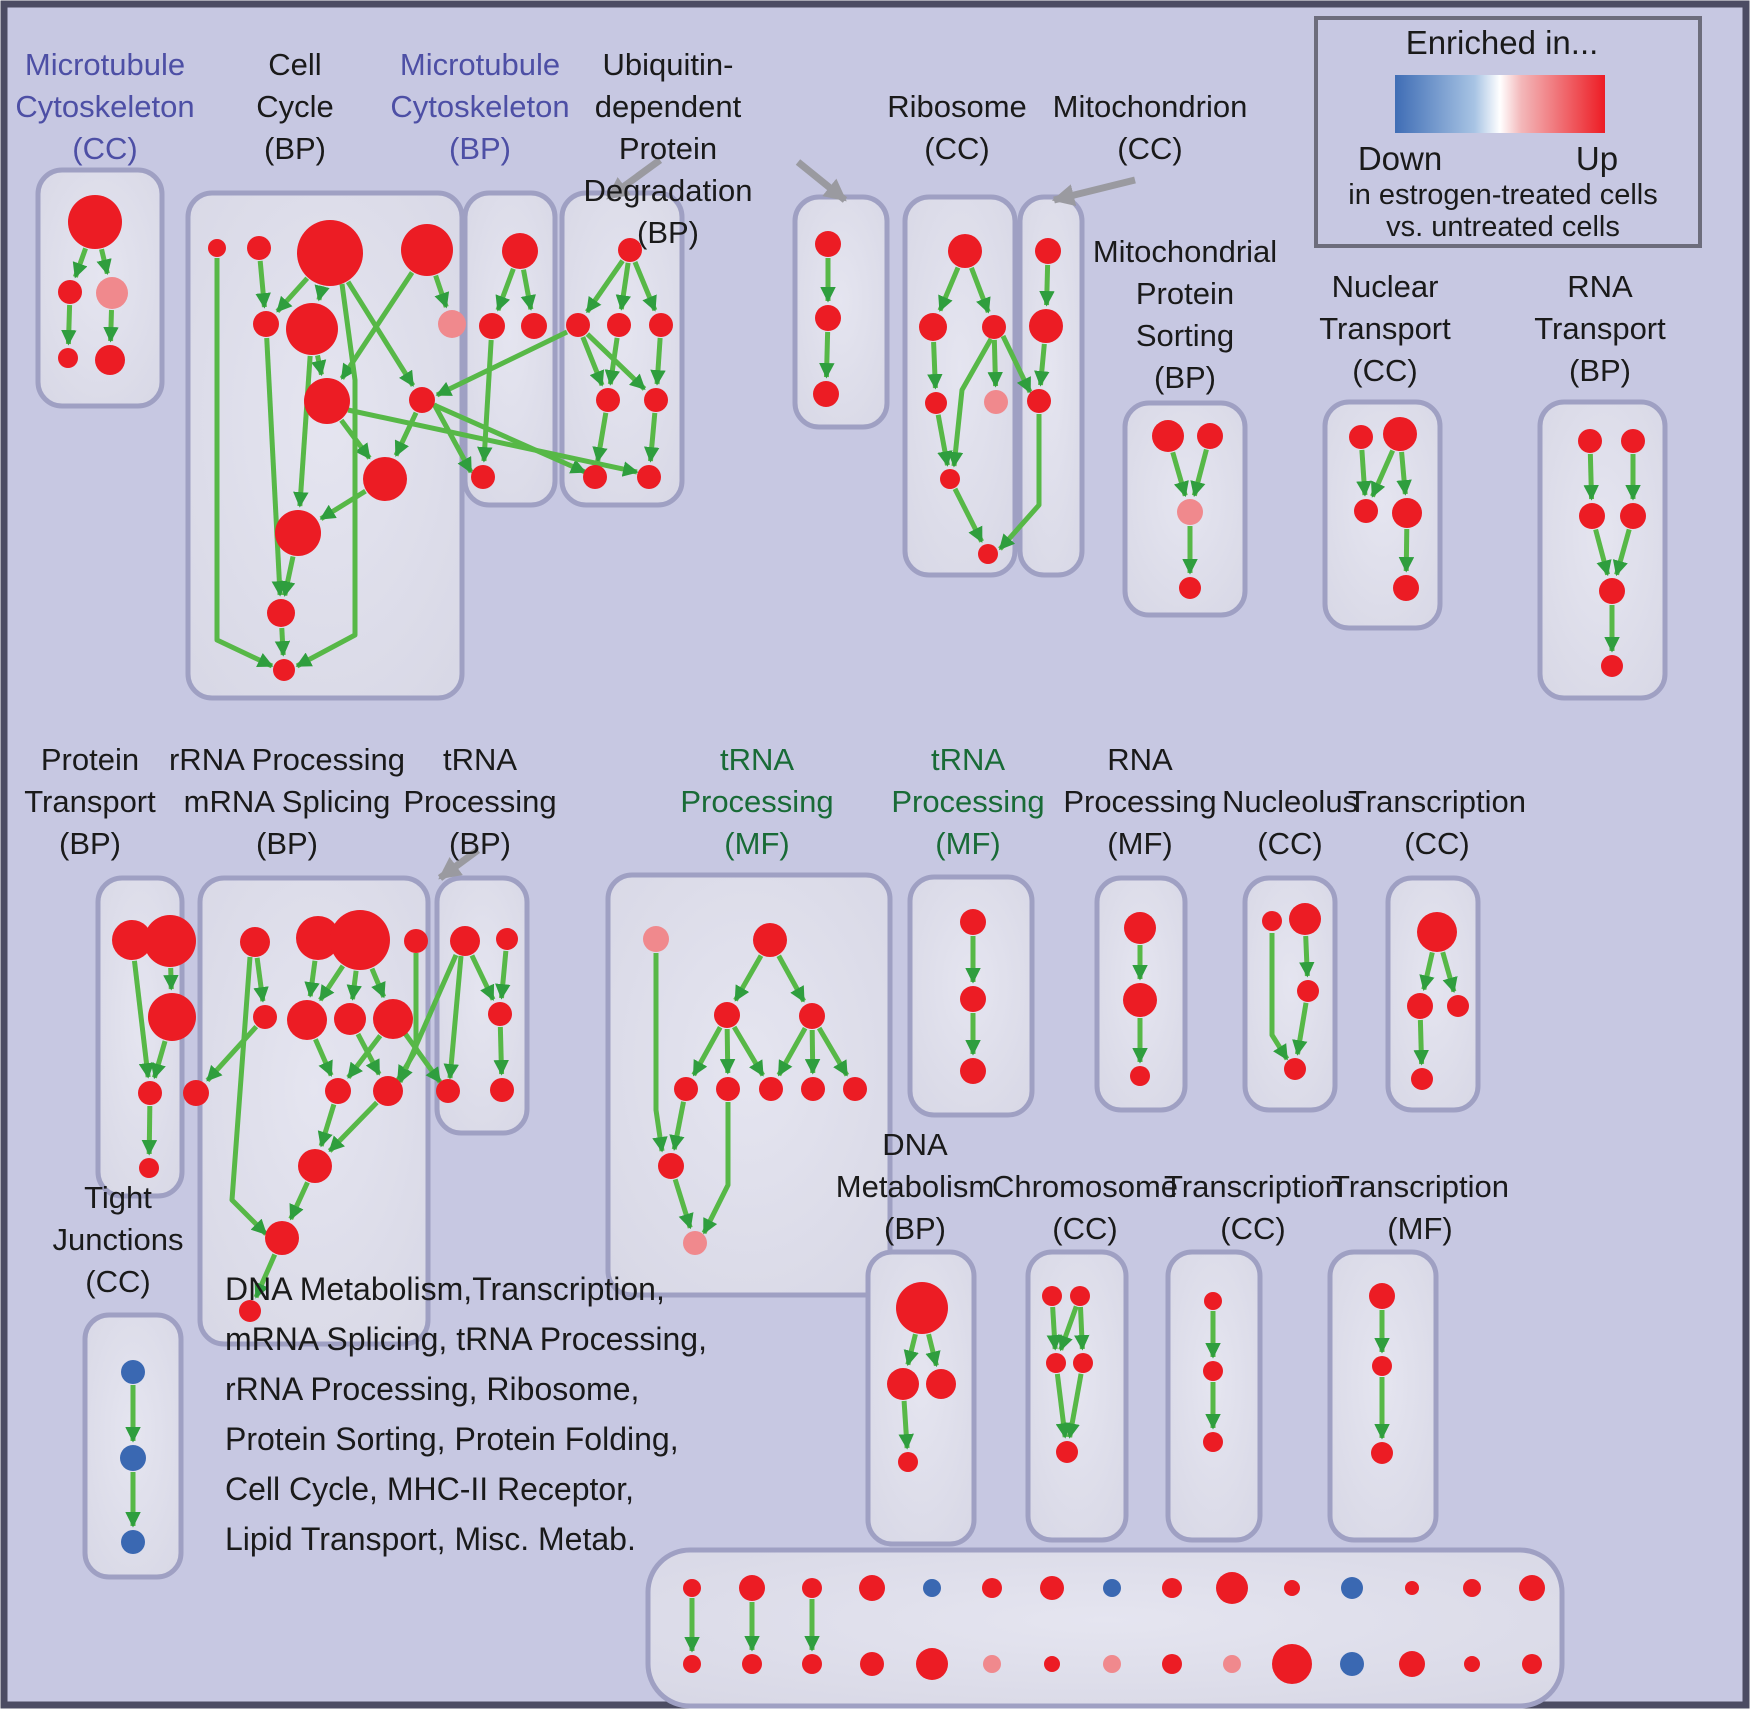 The height and width of the screenshot is (1720, 1750). What do you see at coordinates (668, 106) in the screenshot?
I see `cluster-label-ubiquitin-dependent-protein-degradation-bp: dependent` at bounding box center [668, 106].